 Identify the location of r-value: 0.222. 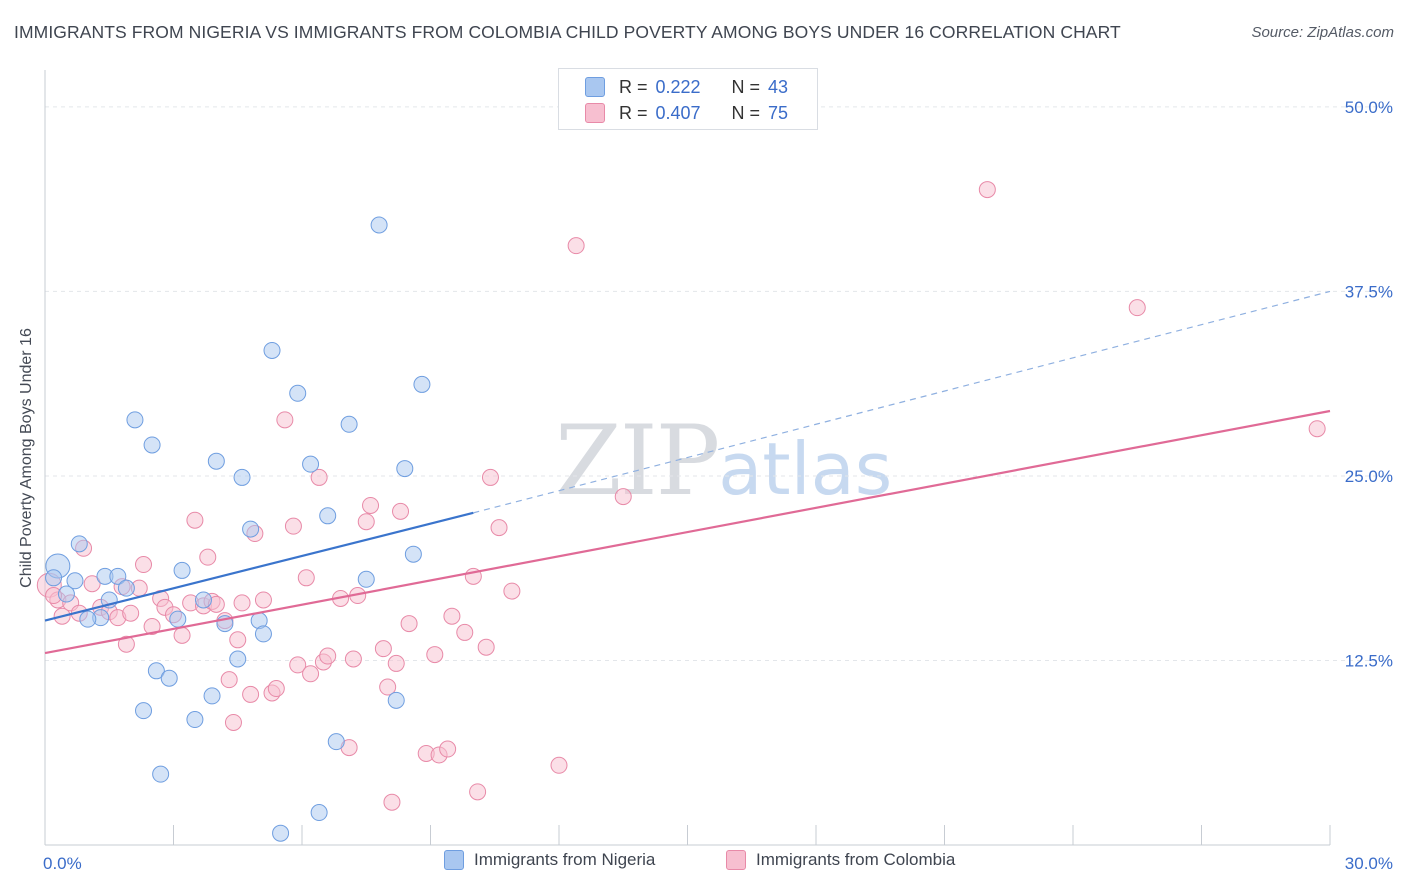
(678, 86).